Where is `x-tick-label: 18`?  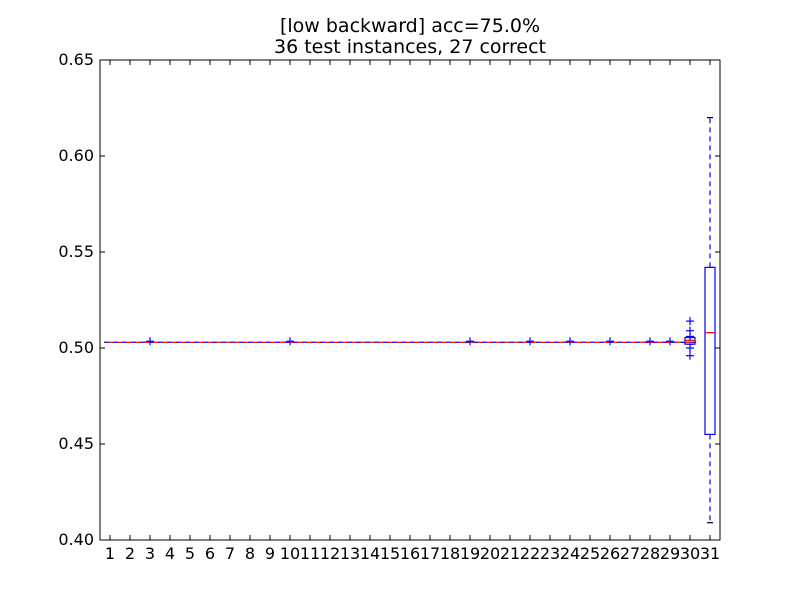 x-tick-label: 18 is located at coordinates (450, 553).